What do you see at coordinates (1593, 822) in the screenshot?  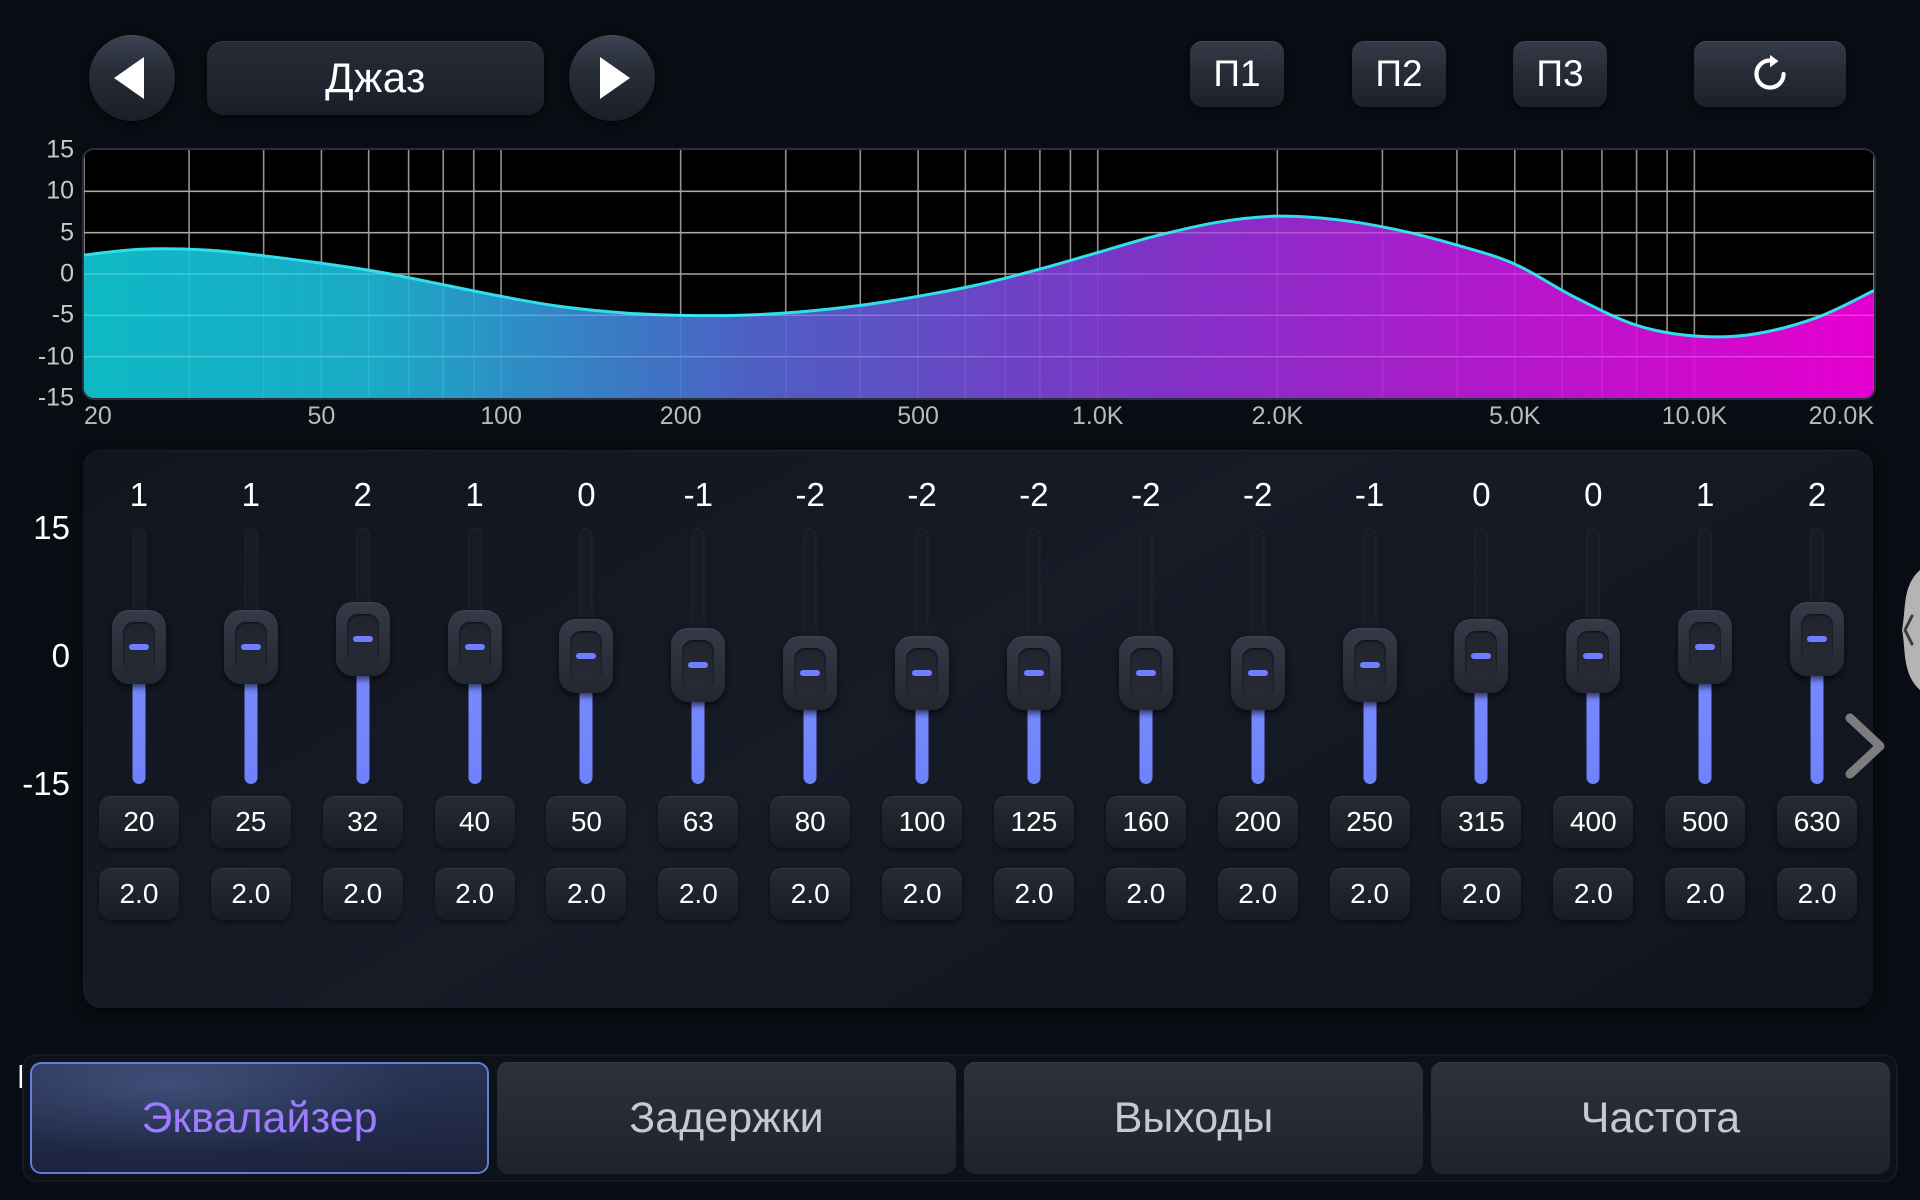 I see `band-fc-field: 400` at bounding box center [1593, 822].